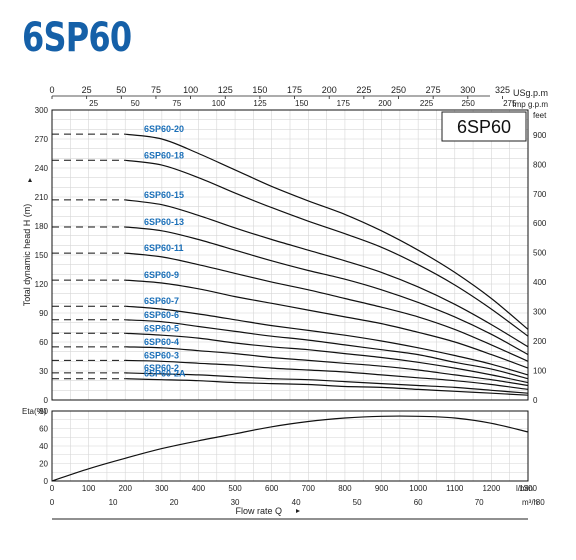  Describe the element at coordinates (258, 511) in the screenshot. I see `flow-axis-label: Flow rate Q` at that location.